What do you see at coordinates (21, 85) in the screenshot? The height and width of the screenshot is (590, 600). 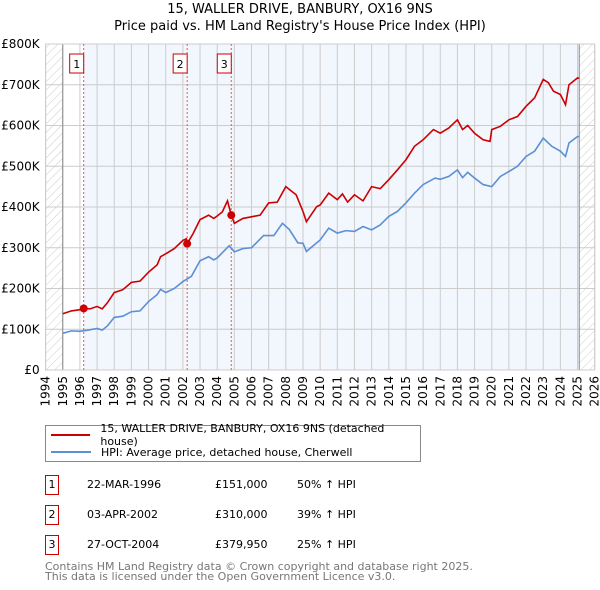 I see `y-tick-label: £700K` at bounding box center [21, 85].